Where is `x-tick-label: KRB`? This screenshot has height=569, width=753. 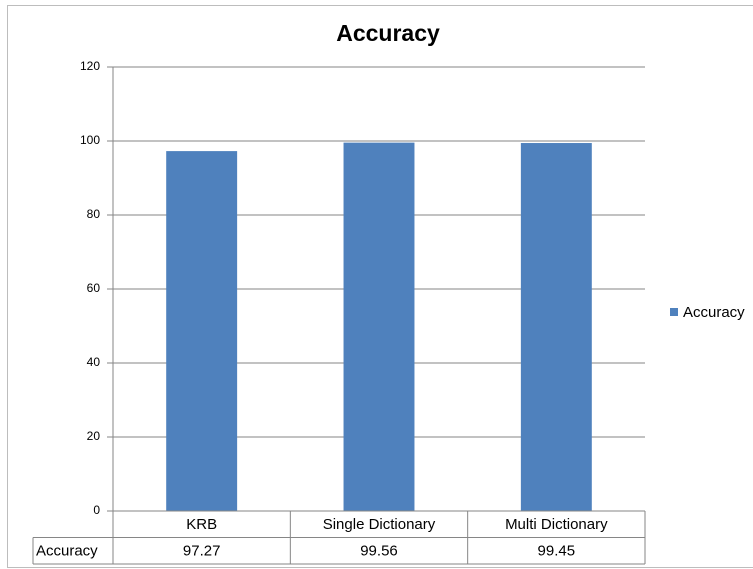
x-tick-label: KRB is located at coordinates (201, 524).